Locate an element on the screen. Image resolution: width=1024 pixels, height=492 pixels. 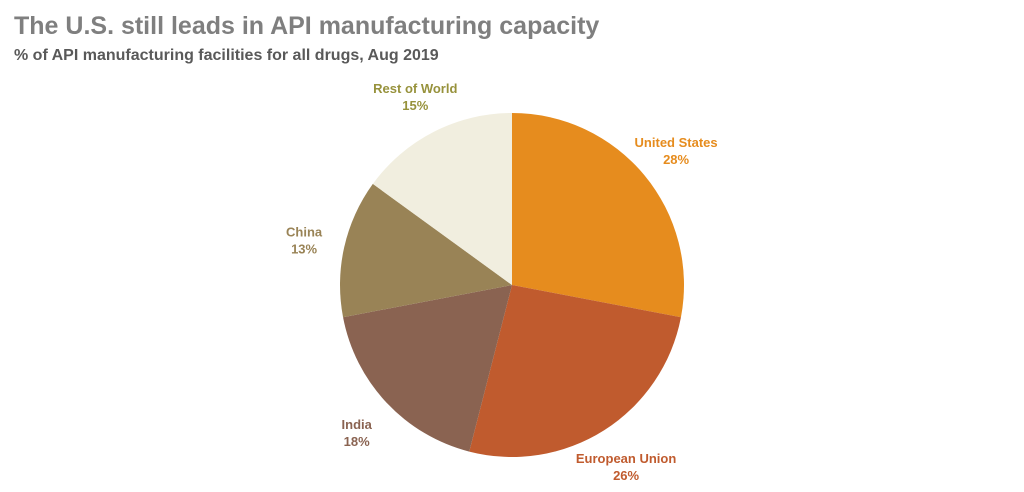
pie-slice-rest-of-world is located at coordinates (442, 199).